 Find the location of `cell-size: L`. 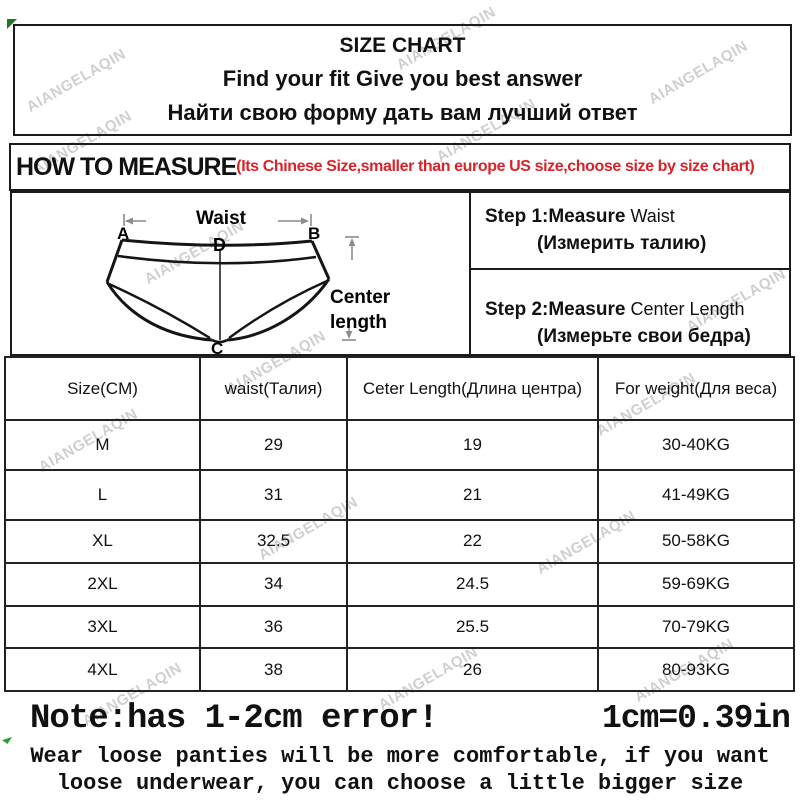

cell-size: L is located at coordinates (102, 494).